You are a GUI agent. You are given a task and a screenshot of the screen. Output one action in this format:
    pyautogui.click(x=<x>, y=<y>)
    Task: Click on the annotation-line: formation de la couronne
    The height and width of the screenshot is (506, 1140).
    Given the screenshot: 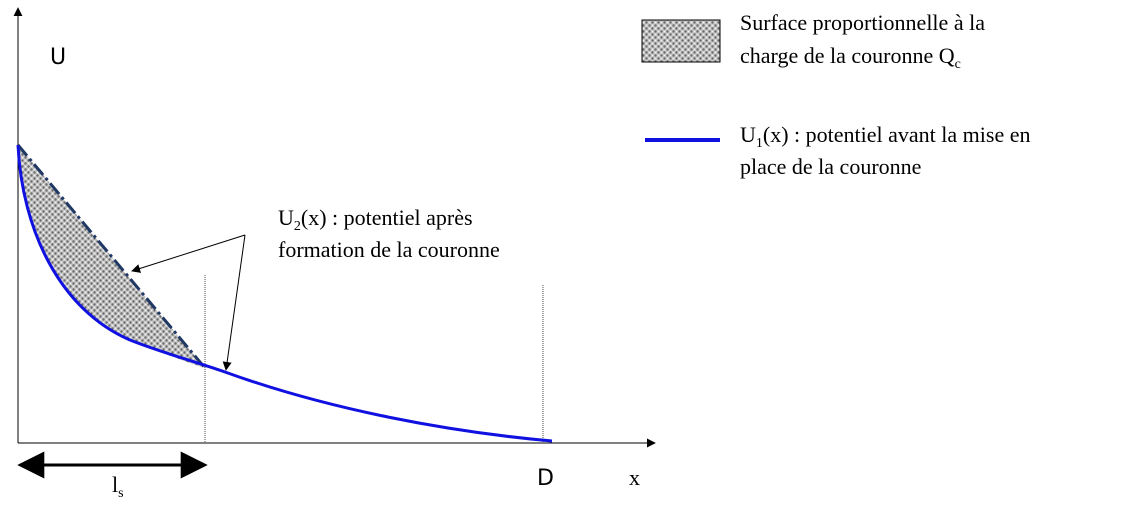 What is the action you would take?
    pyautogui.click(x=389, y=249)
    